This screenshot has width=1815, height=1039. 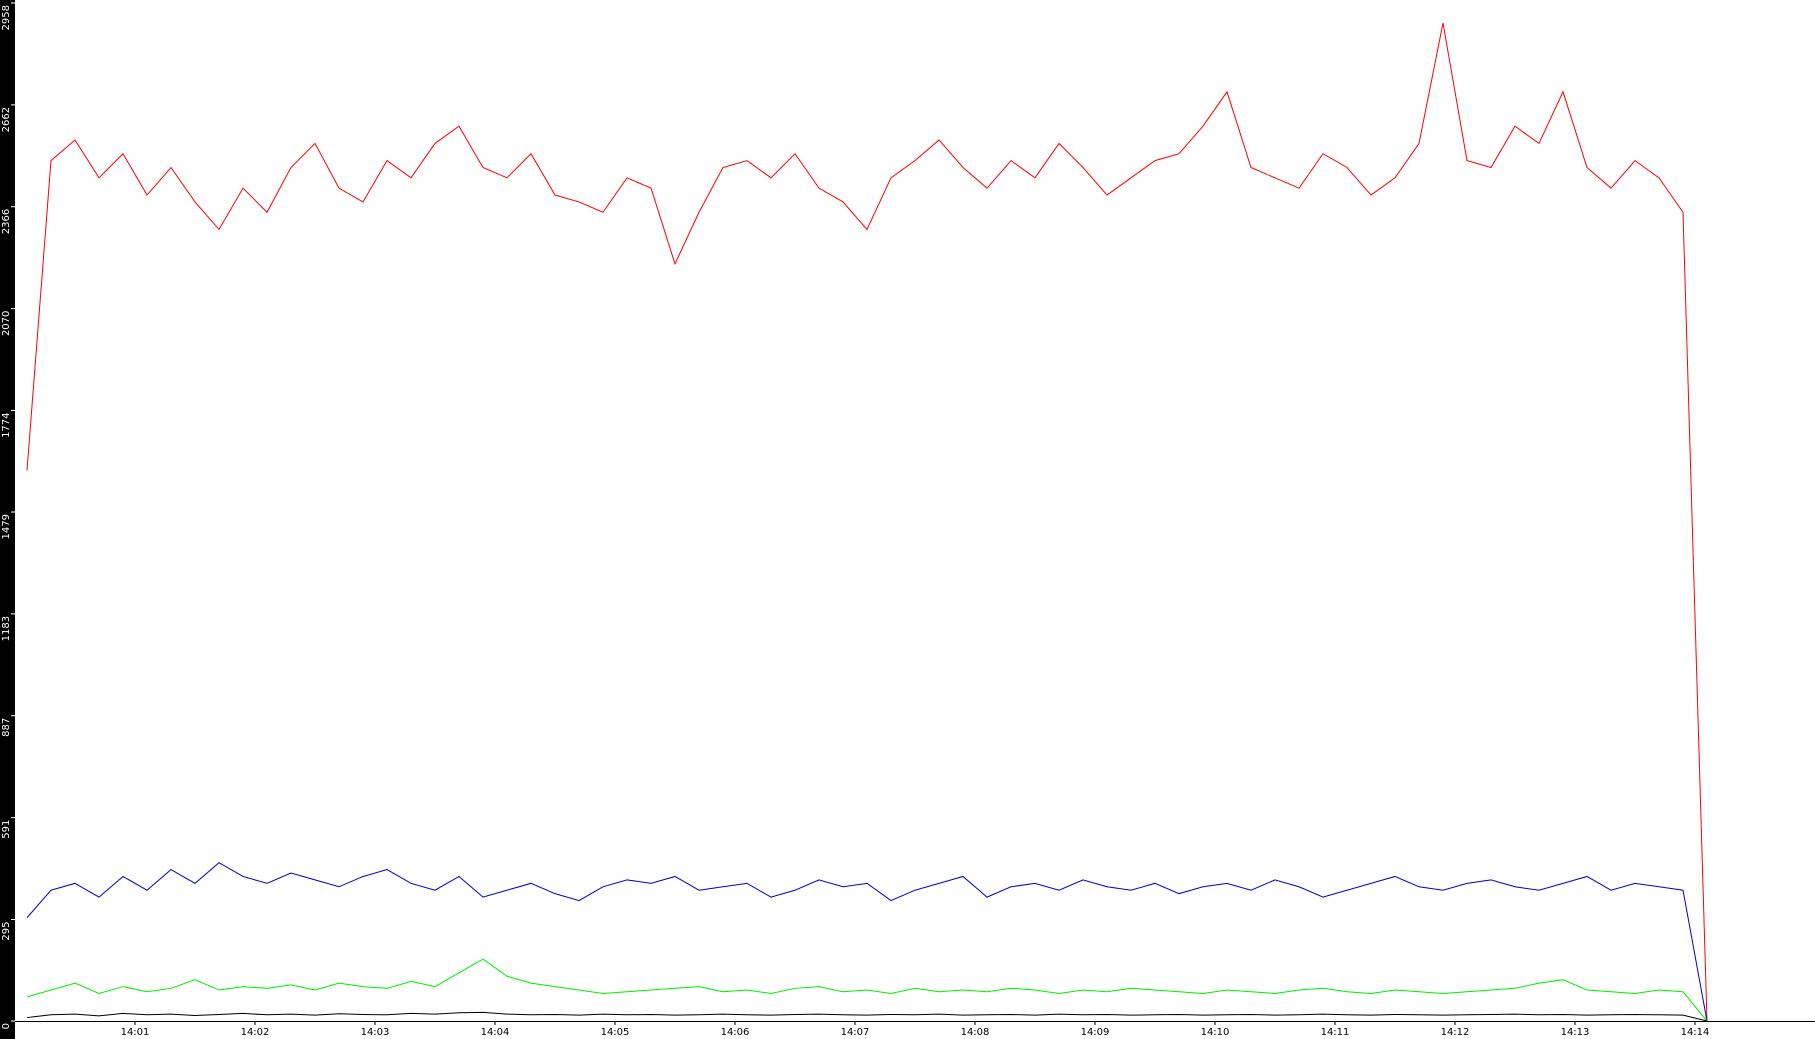 What do you see at coordinates (975, 1032) in the screenshot?
I see `x-tick-label: 14:08` at bounding box center [975, 1032].